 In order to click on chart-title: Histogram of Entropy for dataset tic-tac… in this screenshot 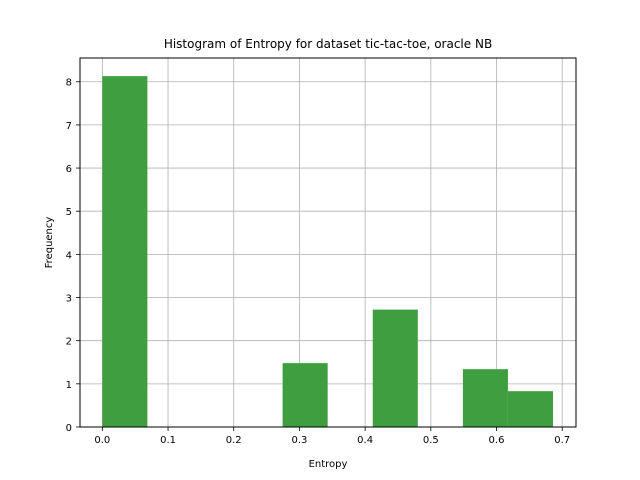, I will do `click(328, 44)`.